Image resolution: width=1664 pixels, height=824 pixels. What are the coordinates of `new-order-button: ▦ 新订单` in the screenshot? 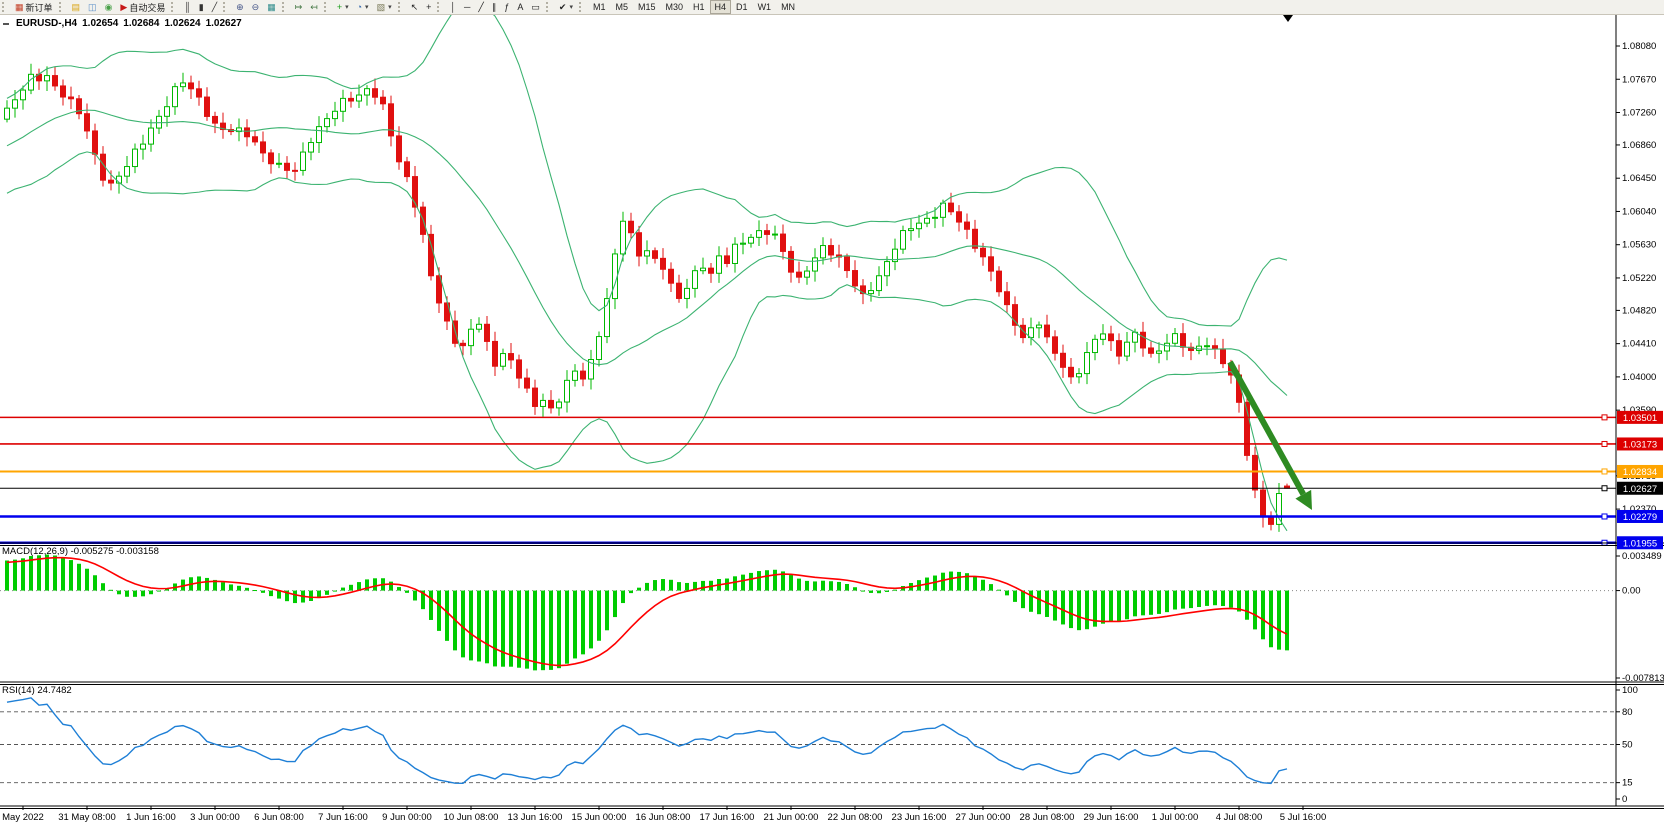 It's located at (34, 7).